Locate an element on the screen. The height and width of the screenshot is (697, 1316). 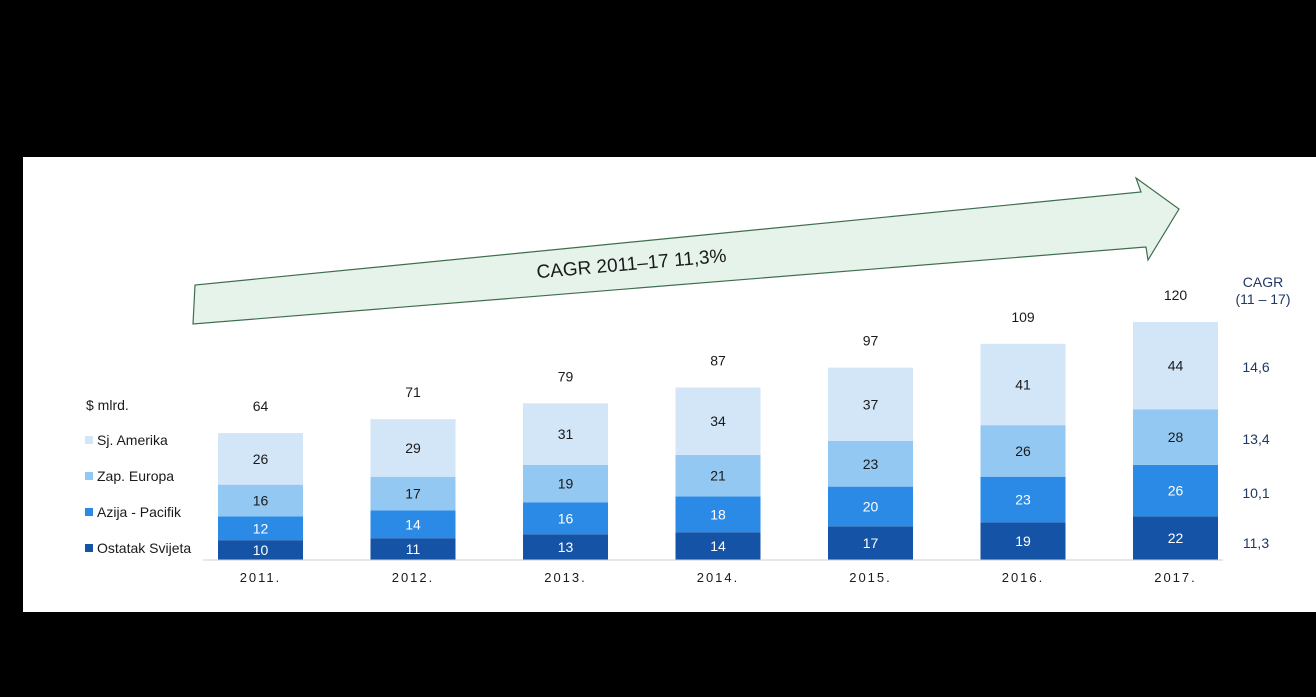
cagr-value-sj-amerika: 14,6 is located at coordinates (1256, 367).